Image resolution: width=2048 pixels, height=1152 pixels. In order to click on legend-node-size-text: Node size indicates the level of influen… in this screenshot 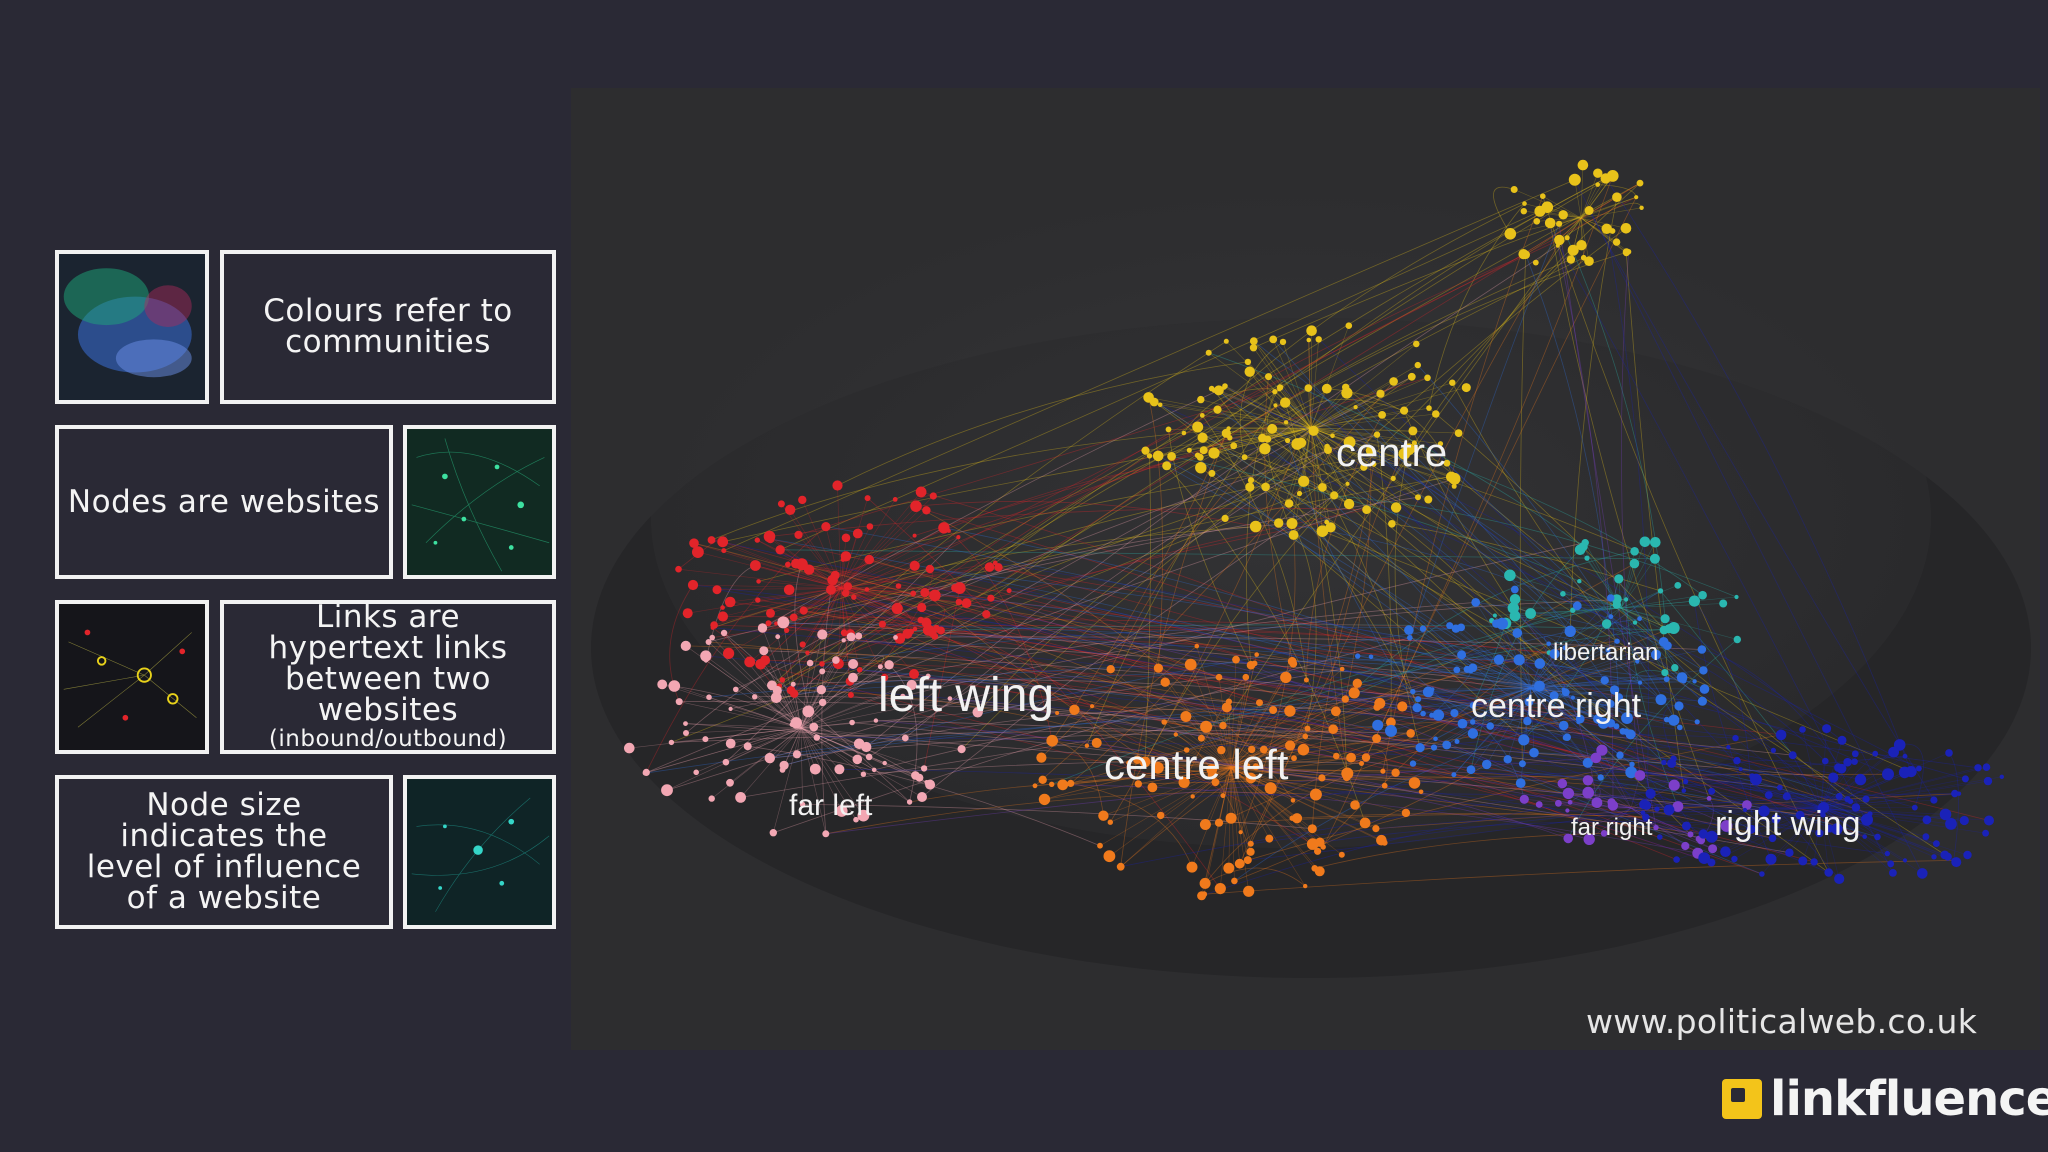, I will do `click(224, 851)`.